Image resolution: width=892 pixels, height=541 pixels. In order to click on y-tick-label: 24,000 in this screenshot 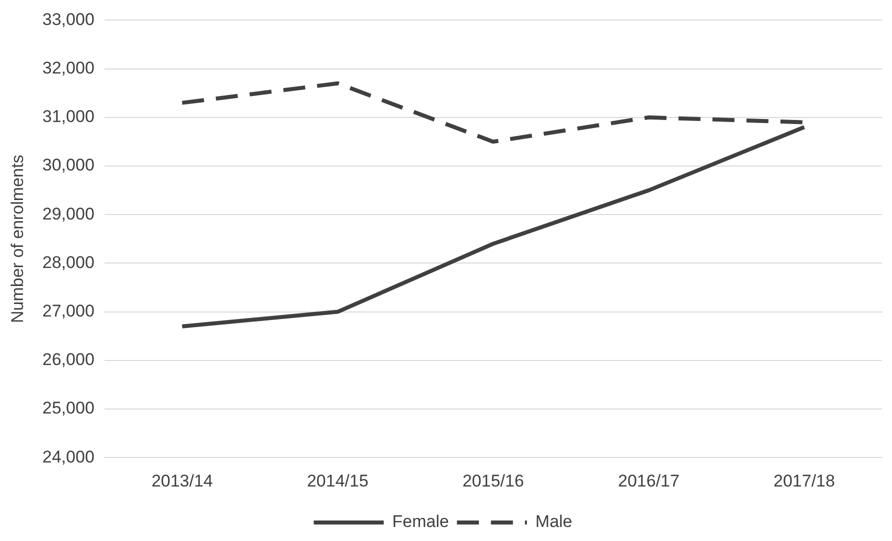, I will do `click(68, 456)`.